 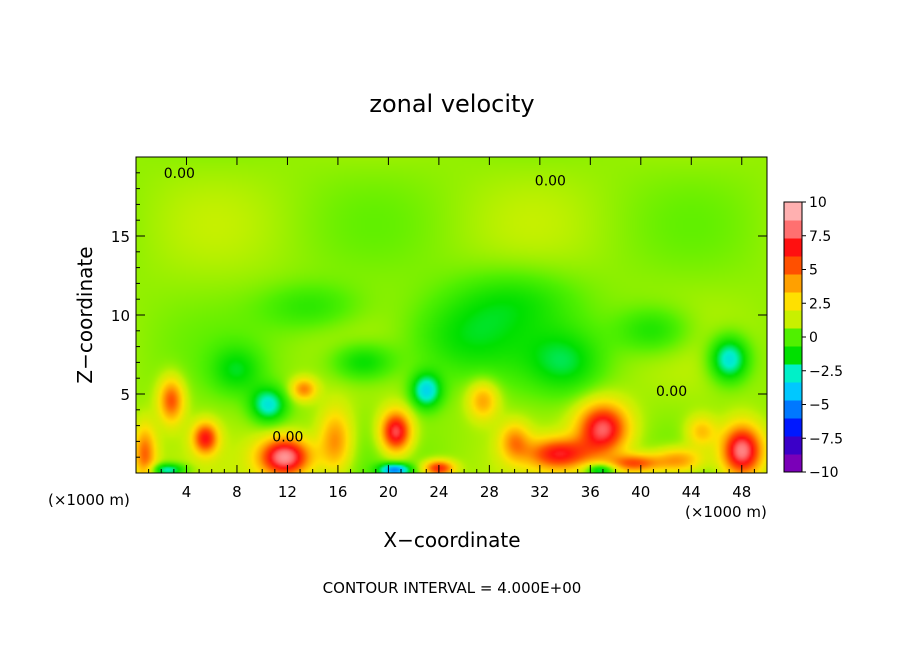 What do you see at coordinates (125, 395) in the screenshot?
I see `y-tick-label: 5` at bounding box center [125, 395].